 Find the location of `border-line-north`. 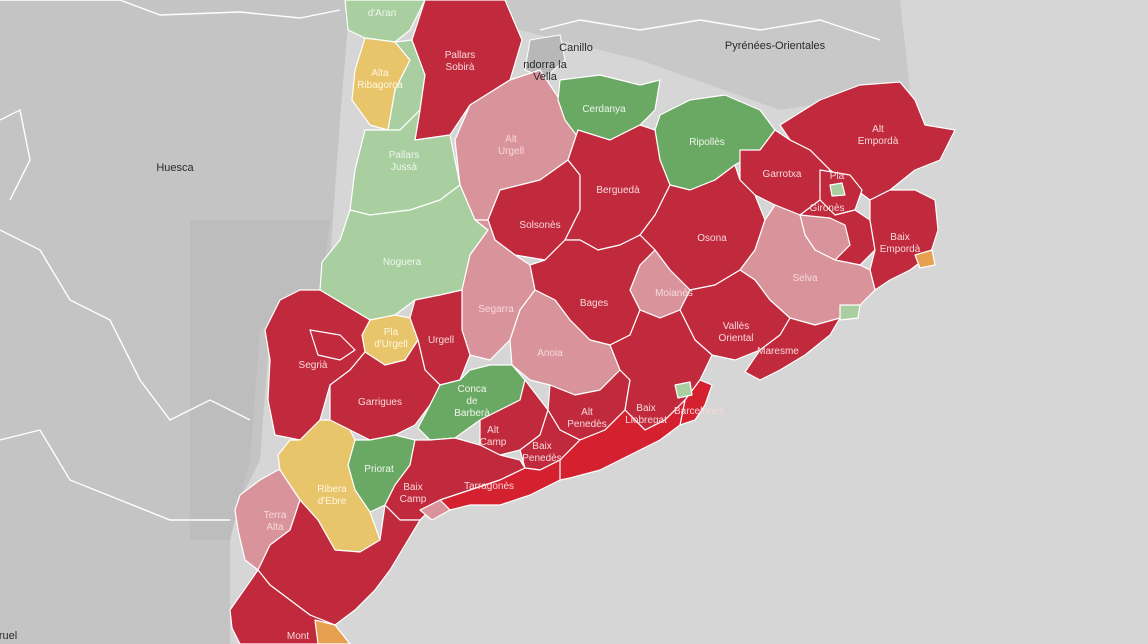

border-line-north is located at coordinates (170, 9).